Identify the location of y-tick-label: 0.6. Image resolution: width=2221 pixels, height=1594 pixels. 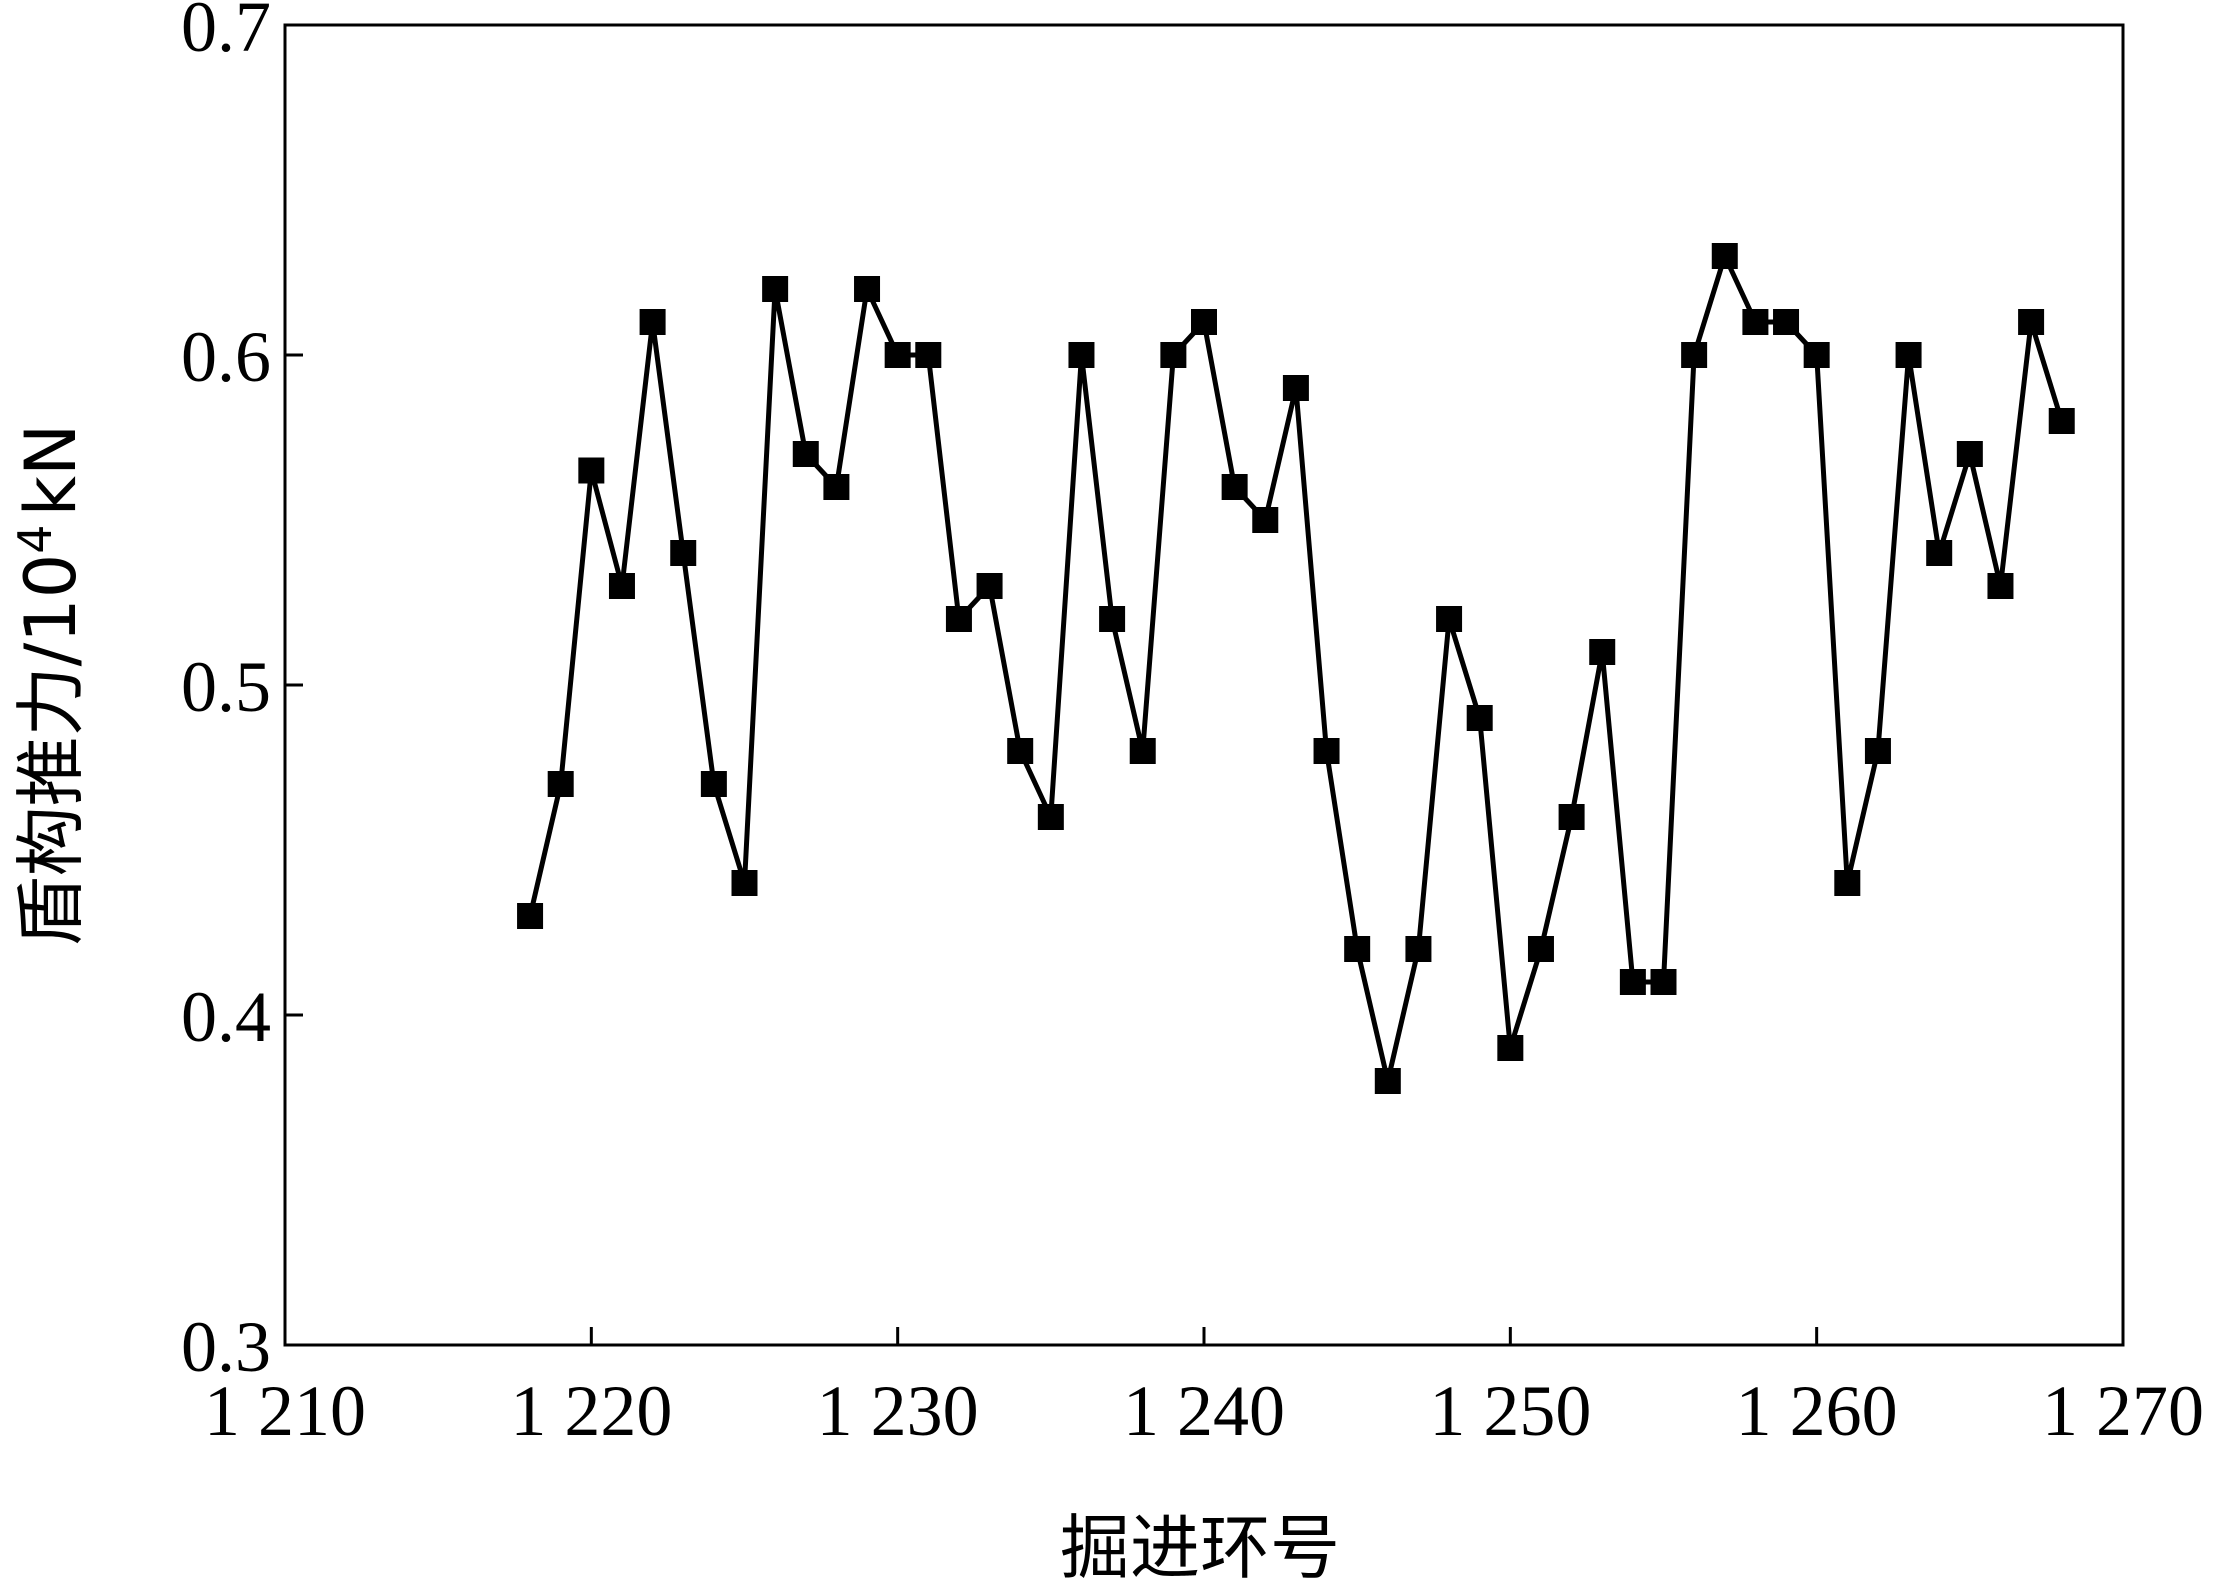
(226, 357).